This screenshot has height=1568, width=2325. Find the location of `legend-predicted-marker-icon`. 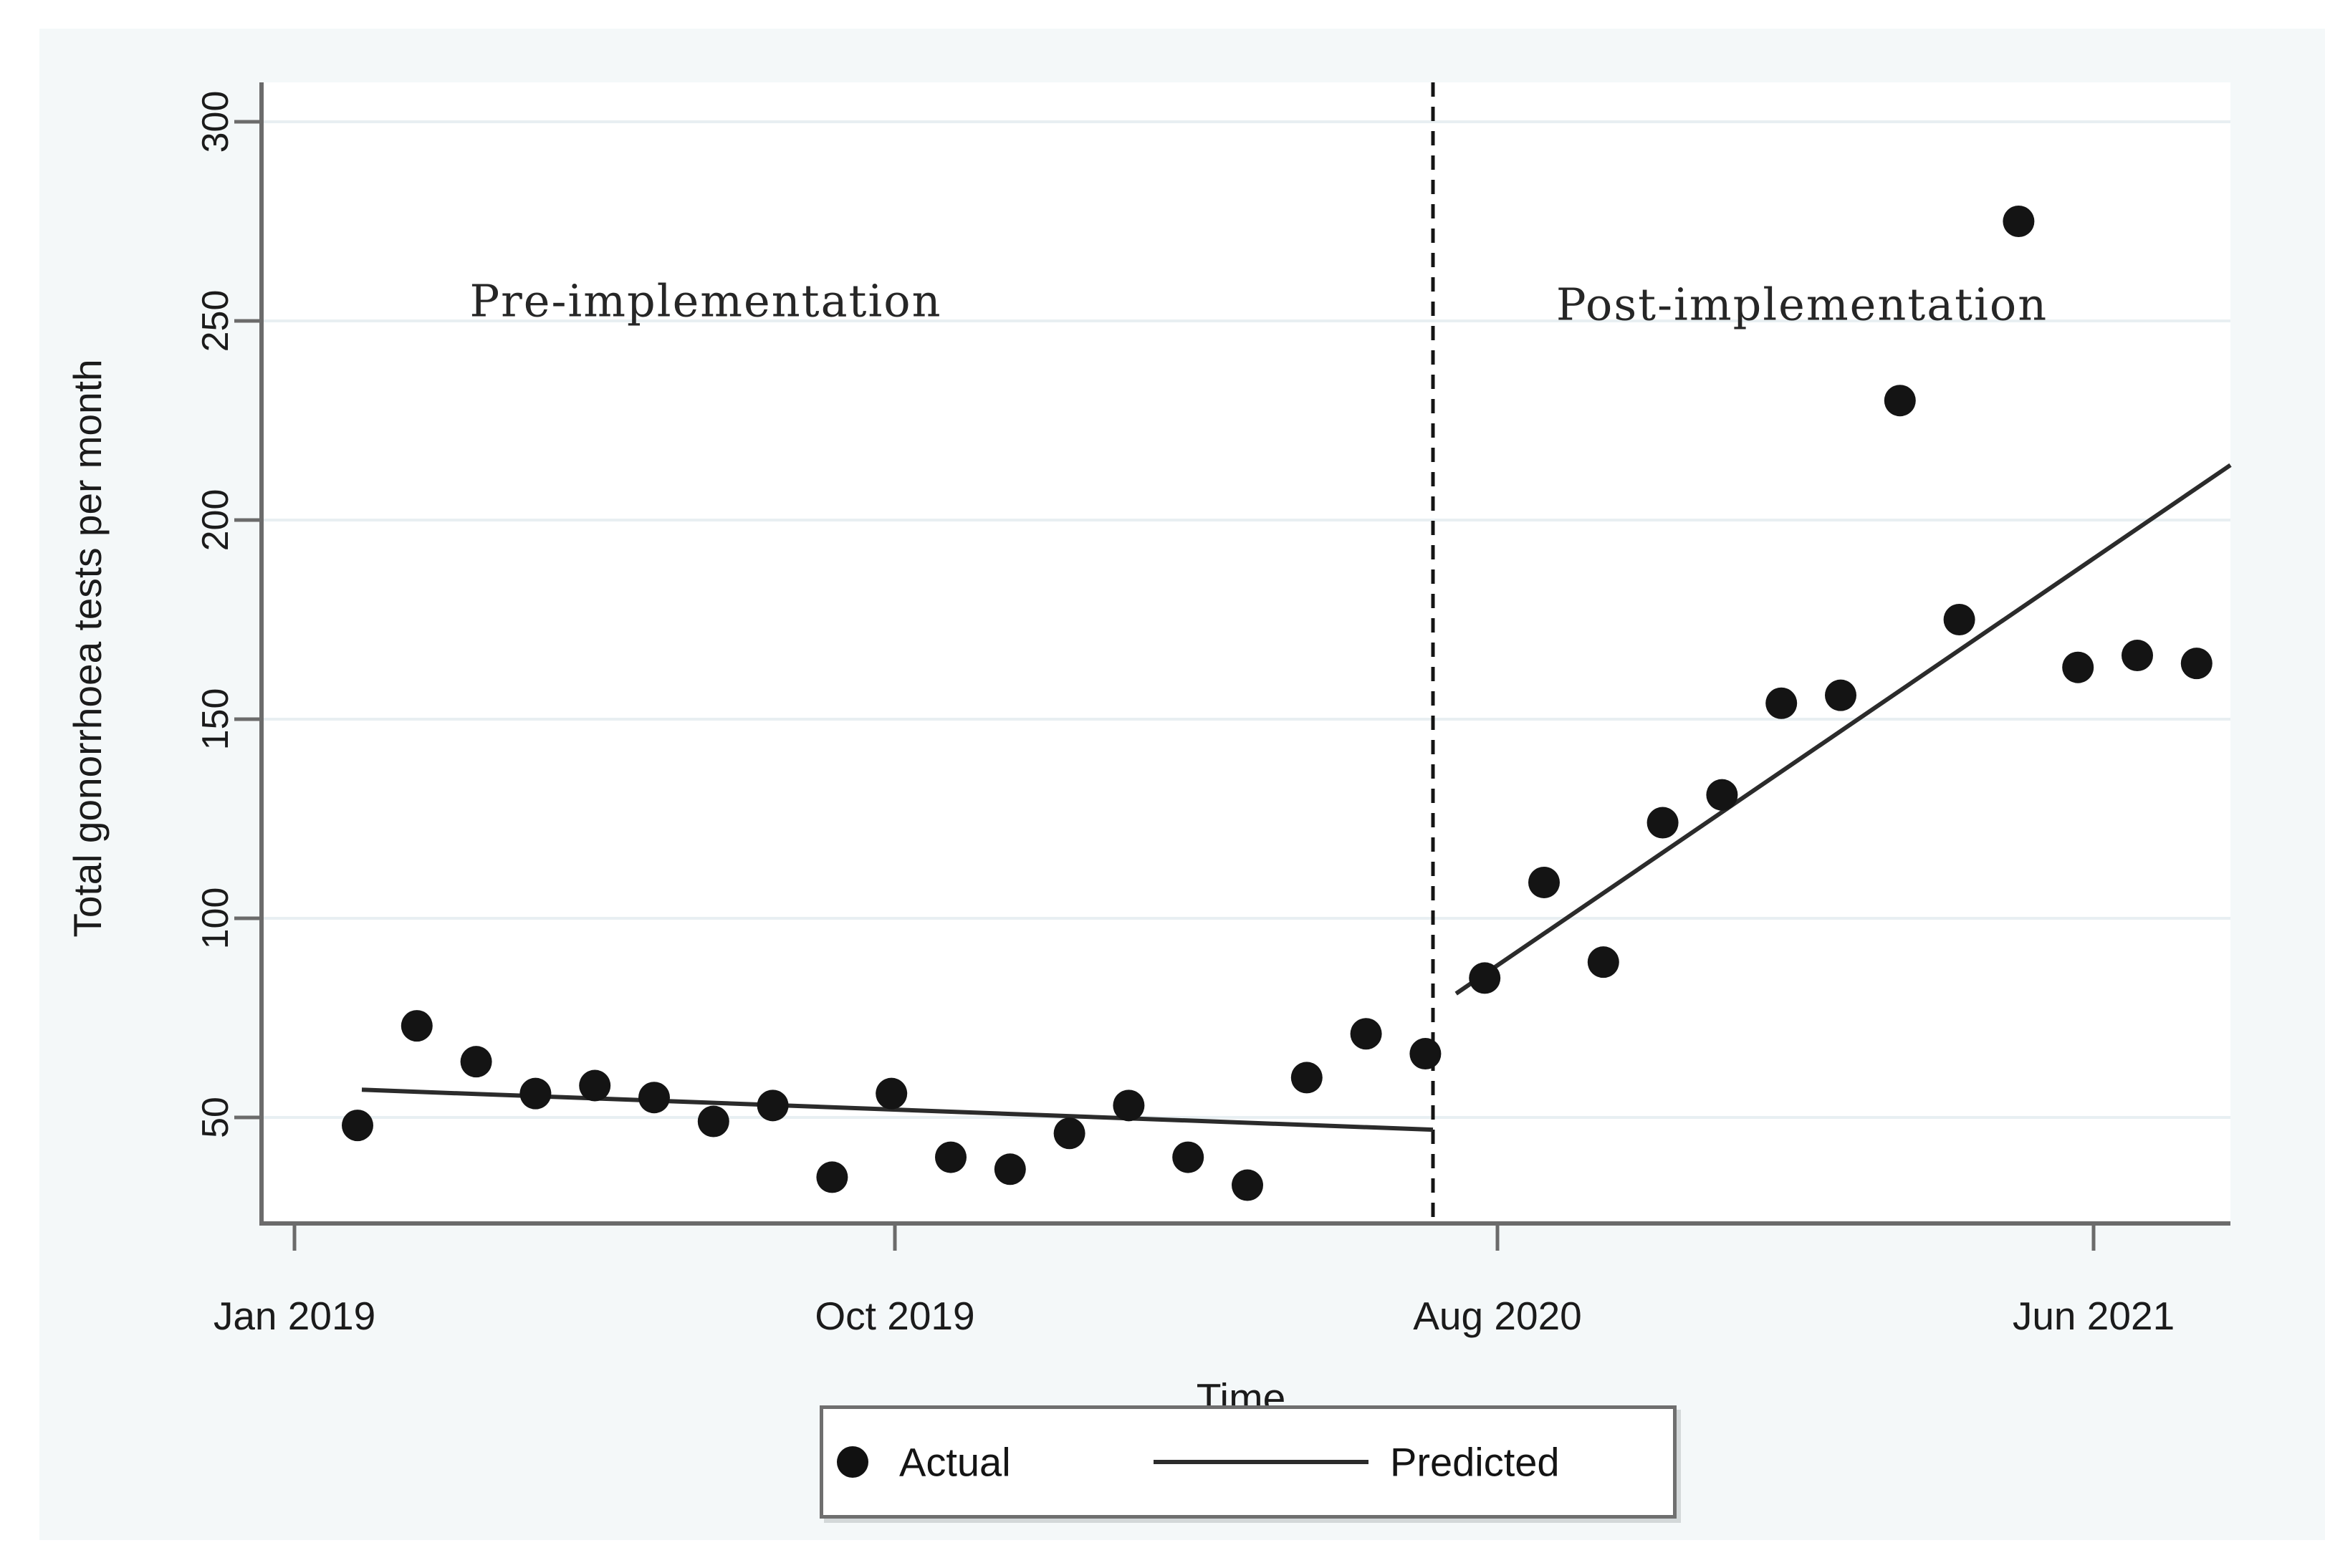

legend-predicted-marker-icon is located at coordinates (1261, 1462).